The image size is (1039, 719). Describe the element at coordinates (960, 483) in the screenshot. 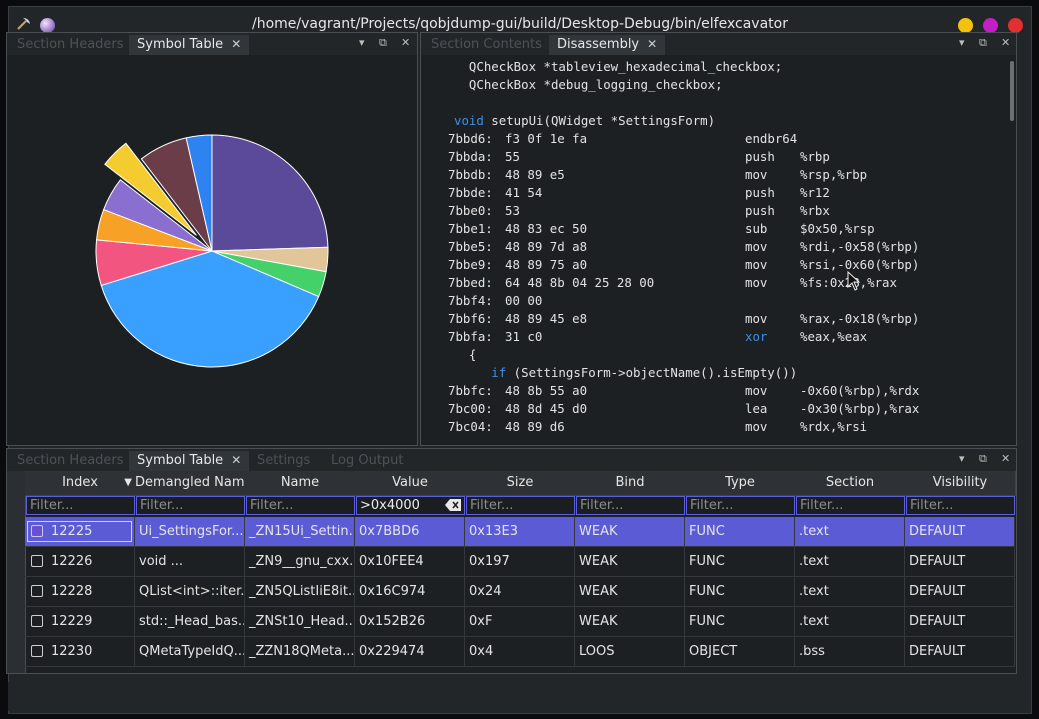

I see `column-header: Visibility` at that location.